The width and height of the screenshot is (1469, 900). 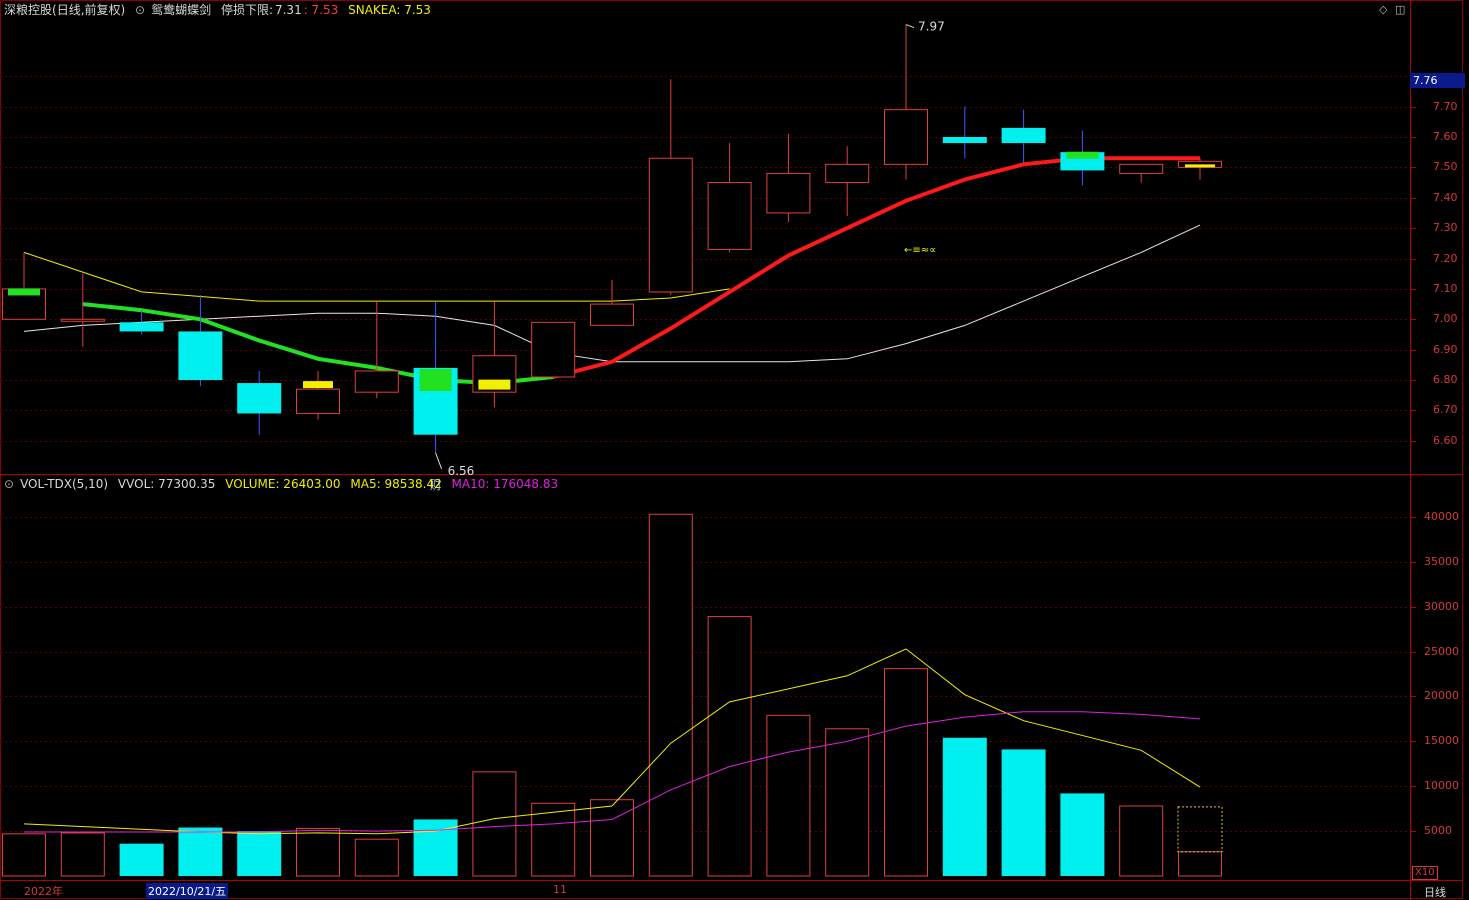 What do you see at coordinates (187, 891) in the screenshot?
I see `selected-date-label: 2022/10/21/五` at bounding box center [187, 891].